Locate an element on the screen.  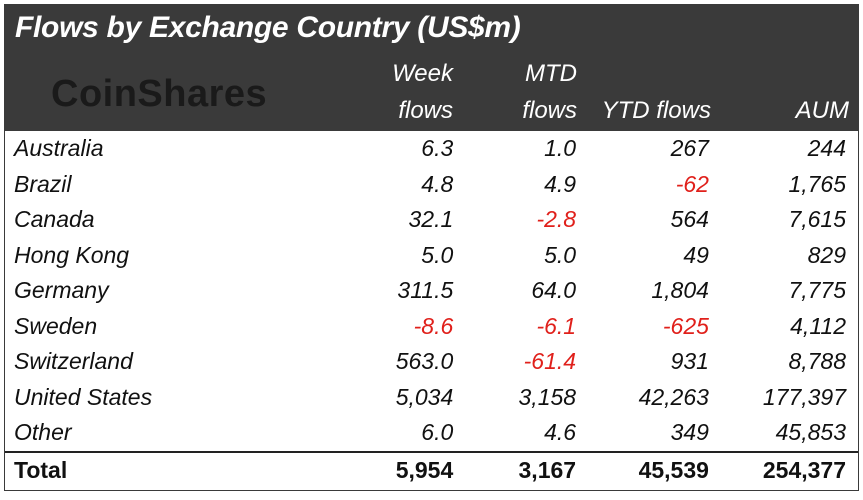
table-row: Switzerland 563.0 -61.4 931 8,788 is located at coordinates (431, 362).